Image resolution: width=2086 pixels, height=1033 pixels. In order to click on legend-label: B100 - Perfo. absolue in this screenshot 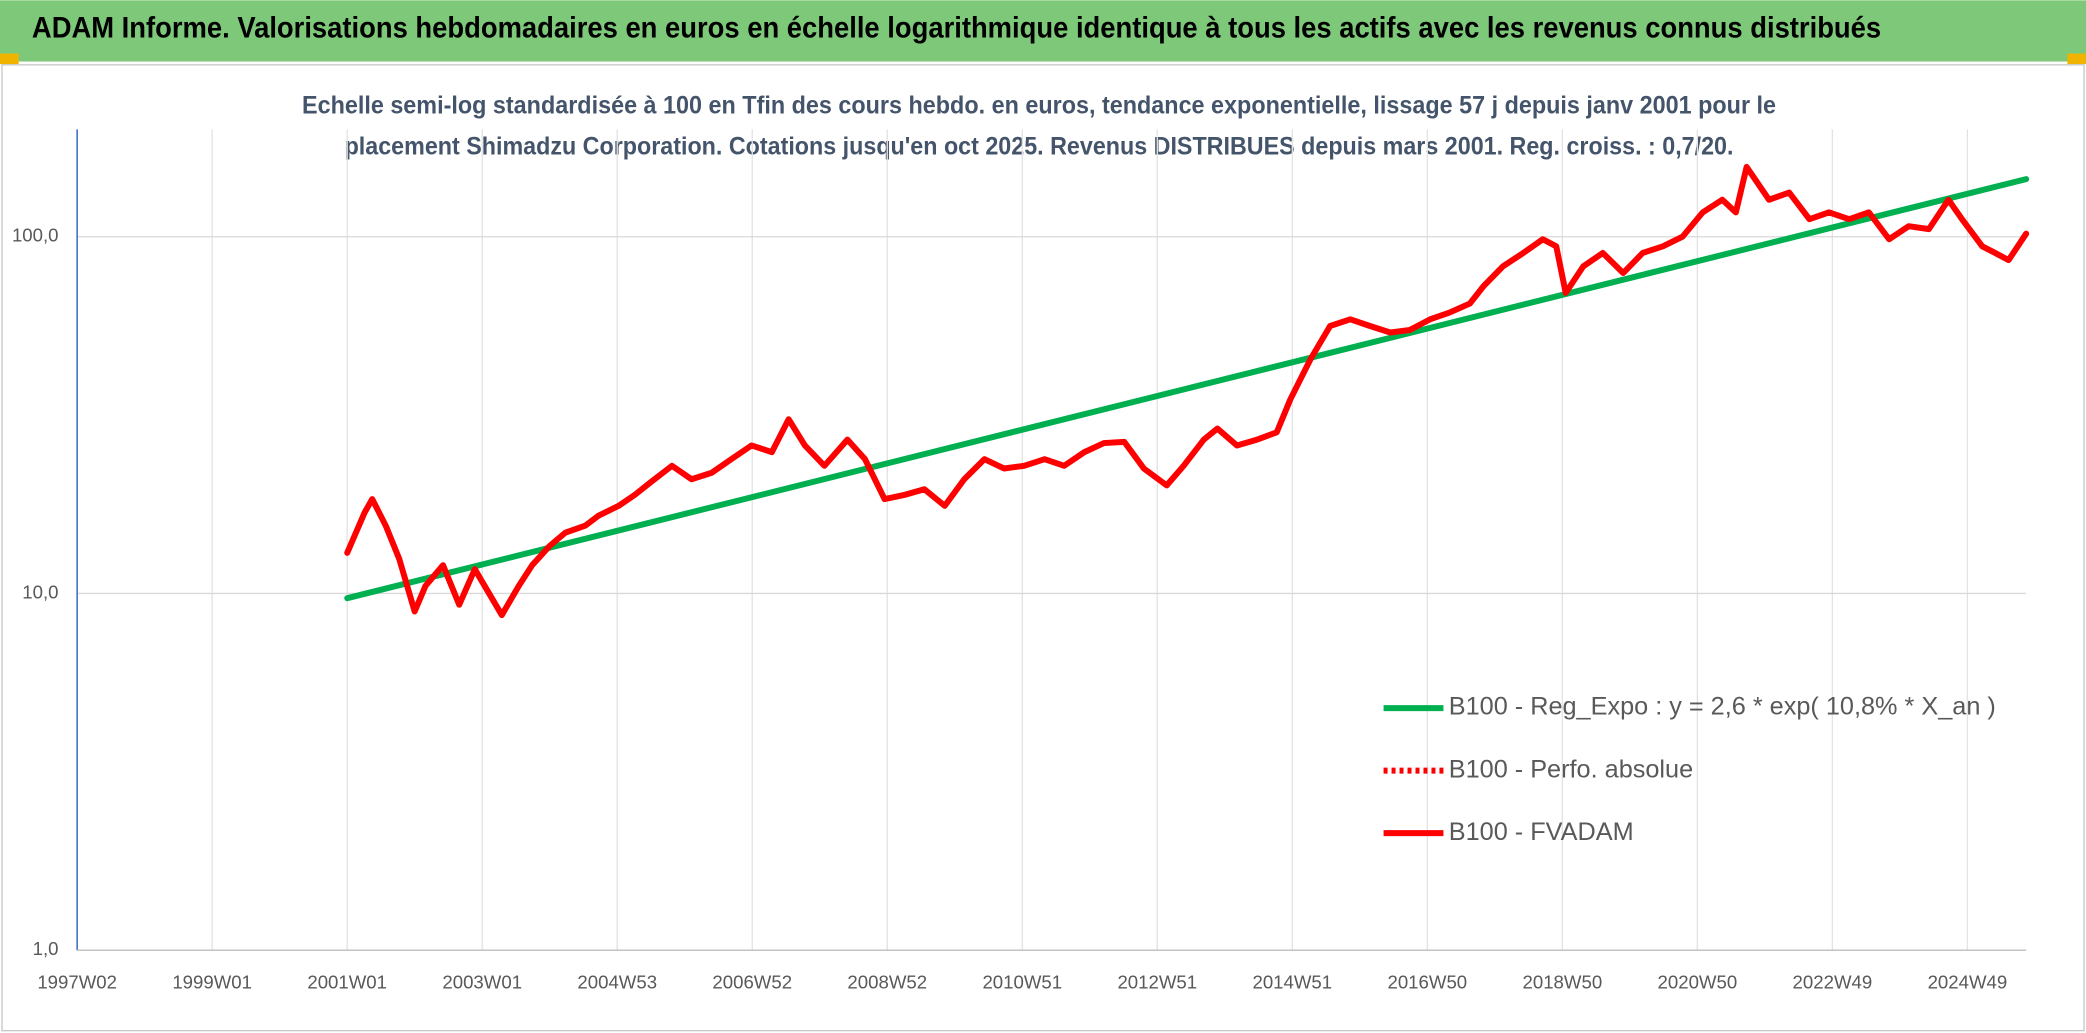, I will do `click(1571, 769)`.